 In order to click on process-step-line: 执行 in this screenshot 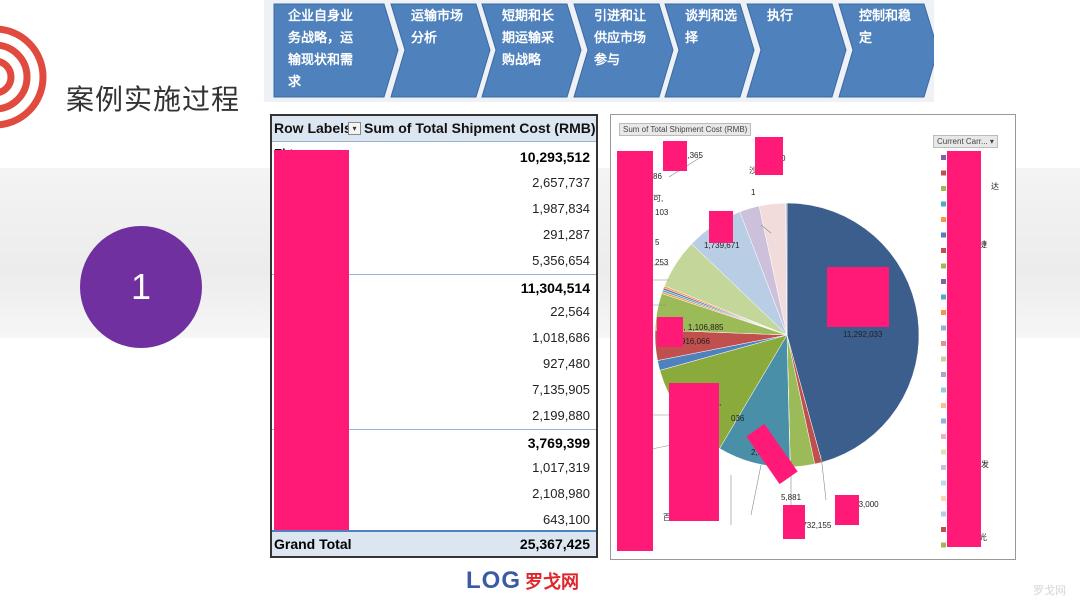, I will do `click(780, 16)`.